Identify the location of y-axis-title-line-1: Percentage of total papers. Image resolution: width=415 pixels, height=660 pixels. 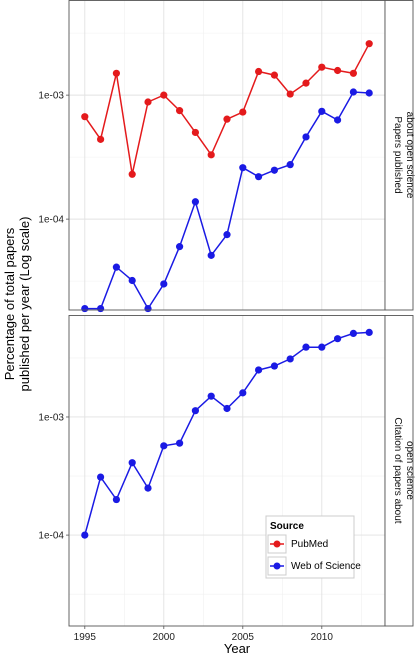
(9, 303).